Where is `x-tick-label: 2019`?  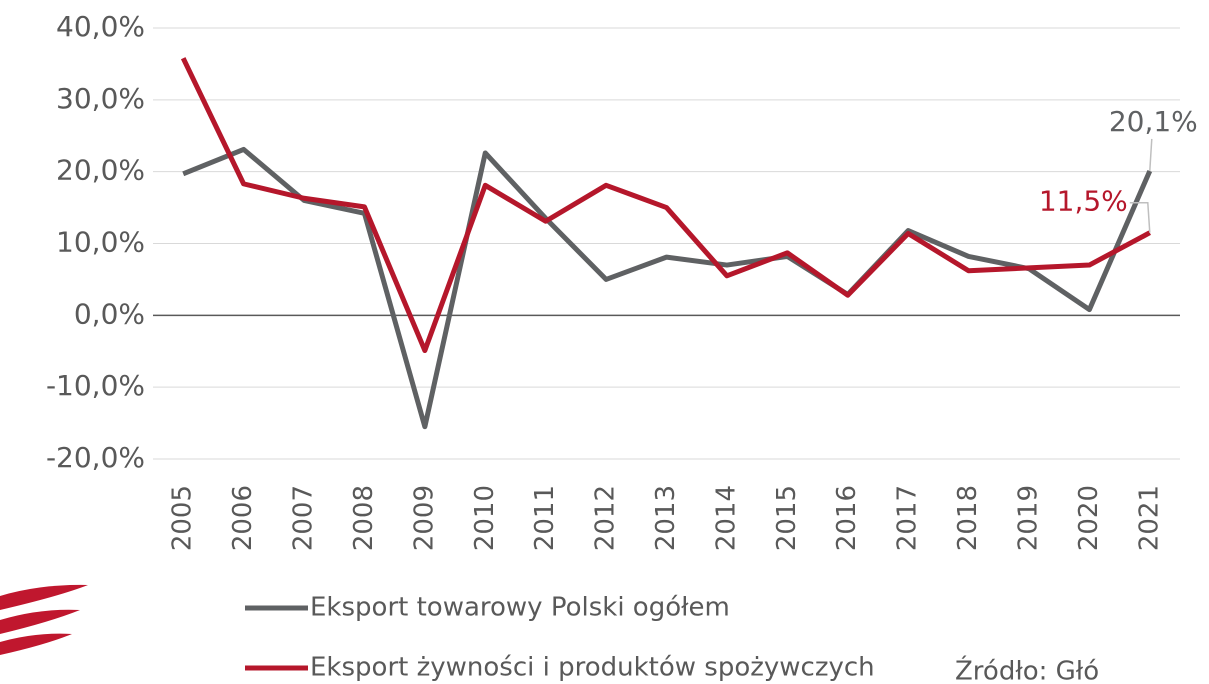 x-tick-label: 2019 is located at coordinates (1028, 518).